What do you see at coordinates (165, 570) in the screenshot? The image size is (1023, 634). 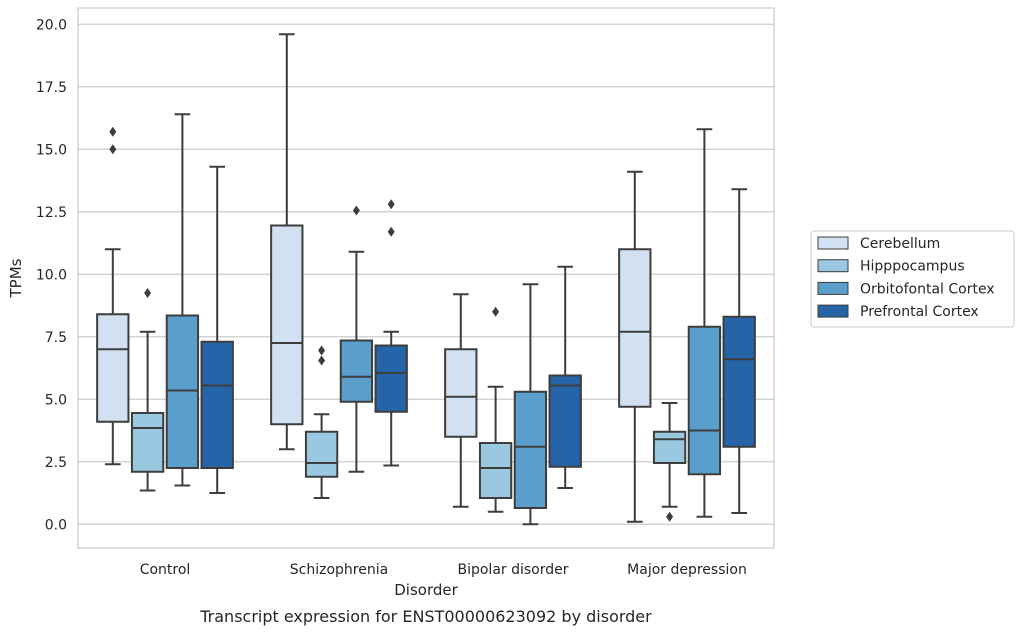 I see `x-tick-label: Control` at bounding box center [165, 570].